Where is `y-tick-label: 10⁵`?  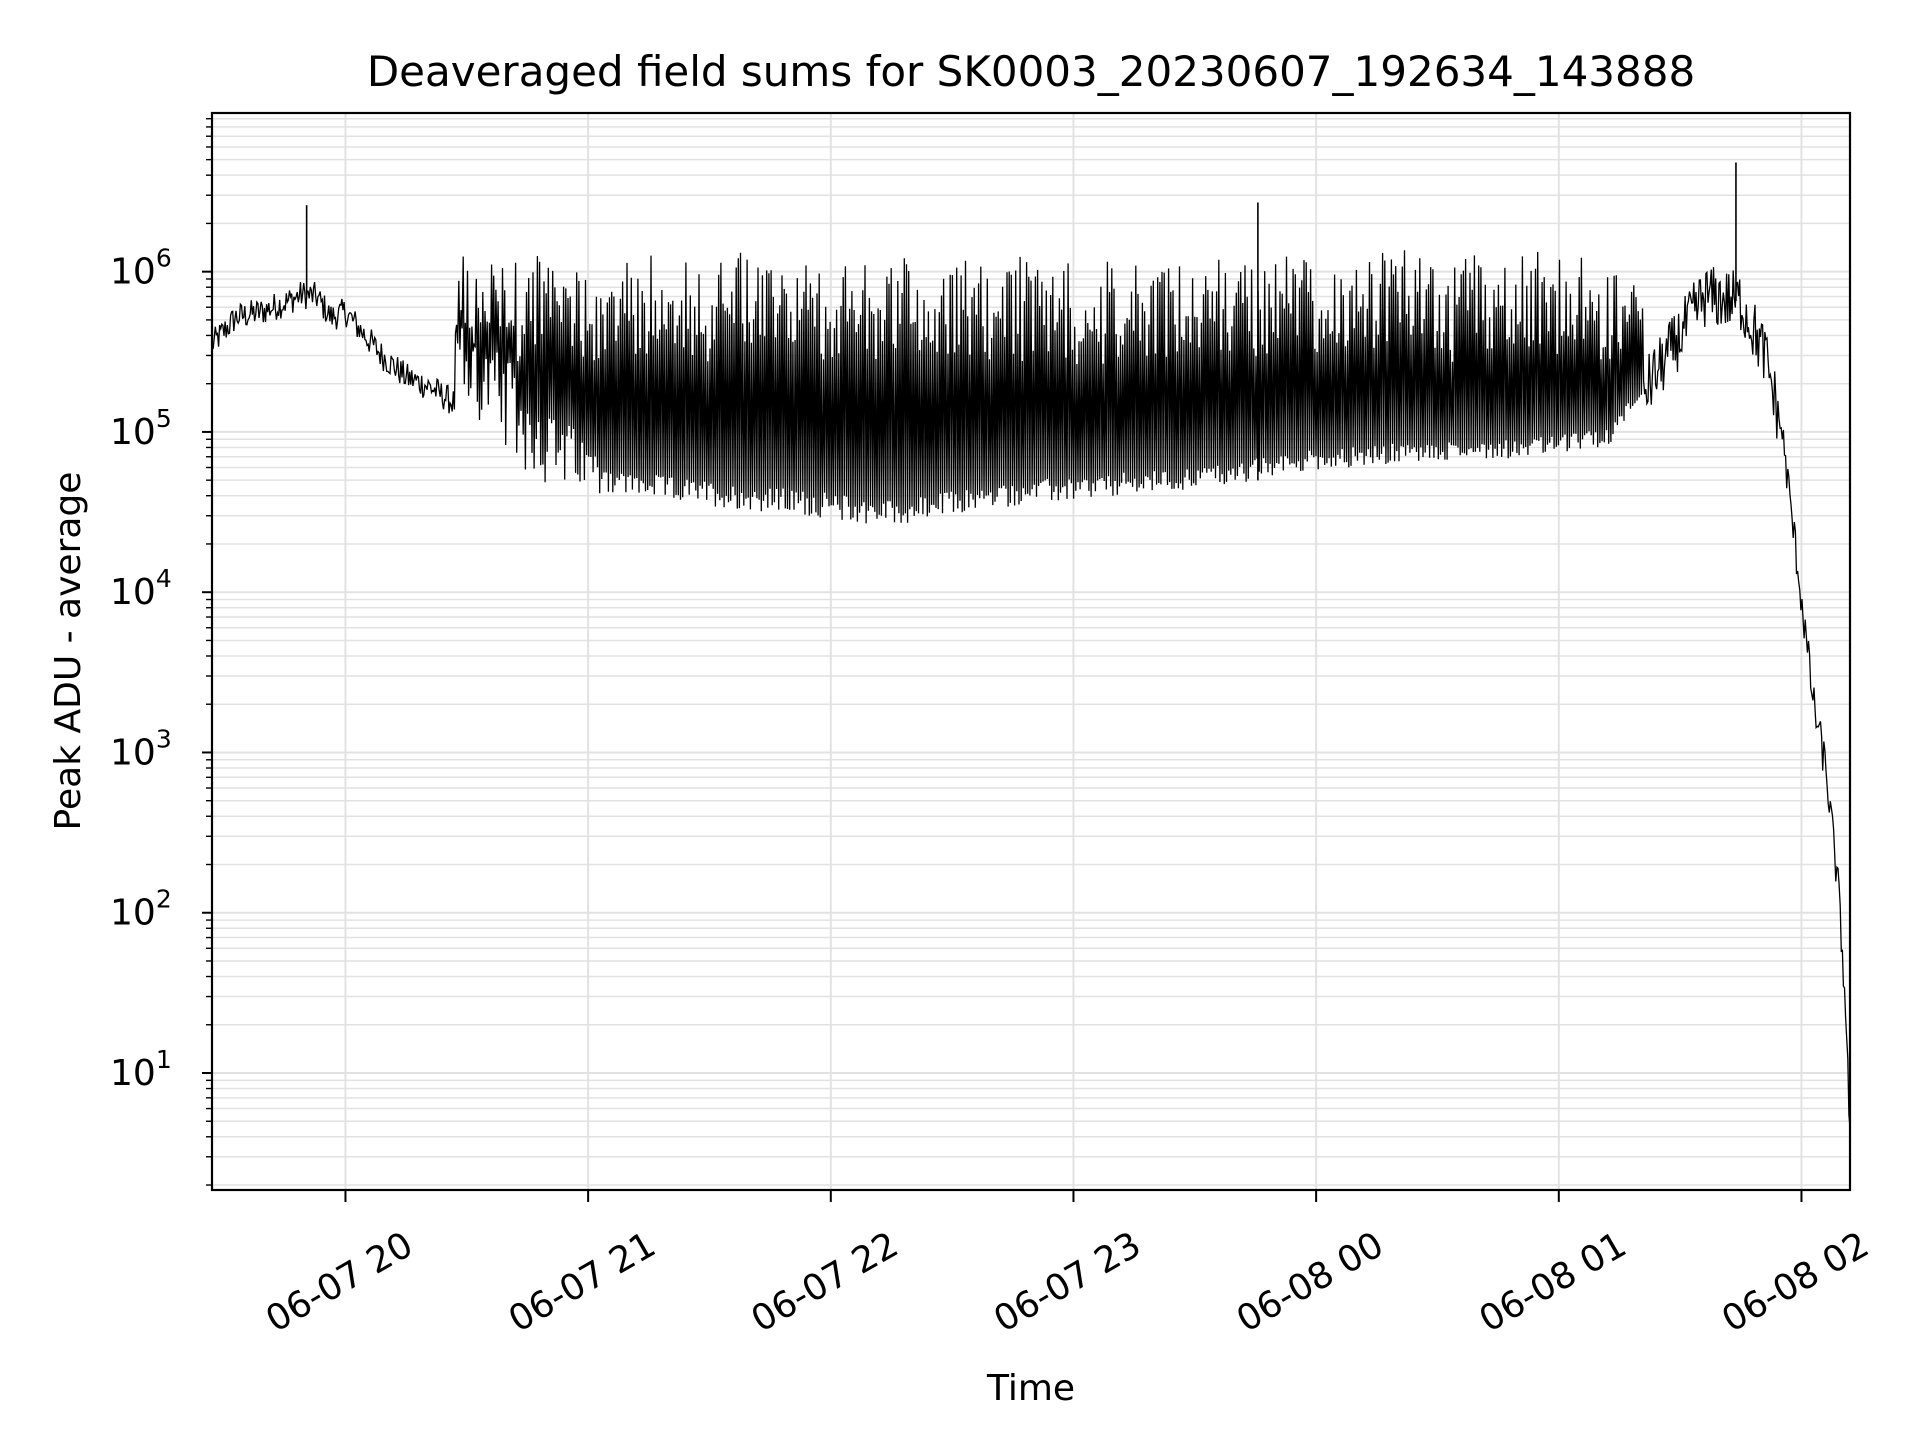 y-tick-label: 10⁵ is located at coordinates (141, 428).